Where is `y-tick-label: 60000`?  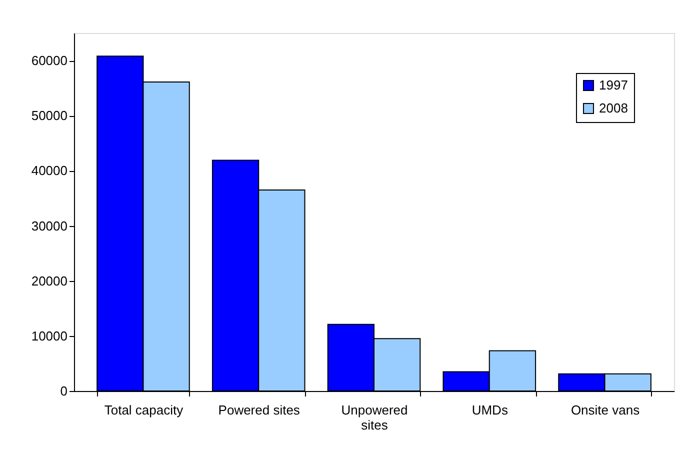
y-tick-label: 60000 is located at coordinates (49, 60).